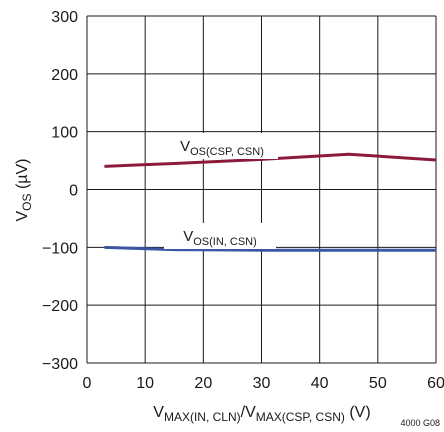 The width and height of the screenshot is (444, 432). Describe the element at coordinates (435, 383) in the screenshot. I see `x-tick-label: 60` at that location.